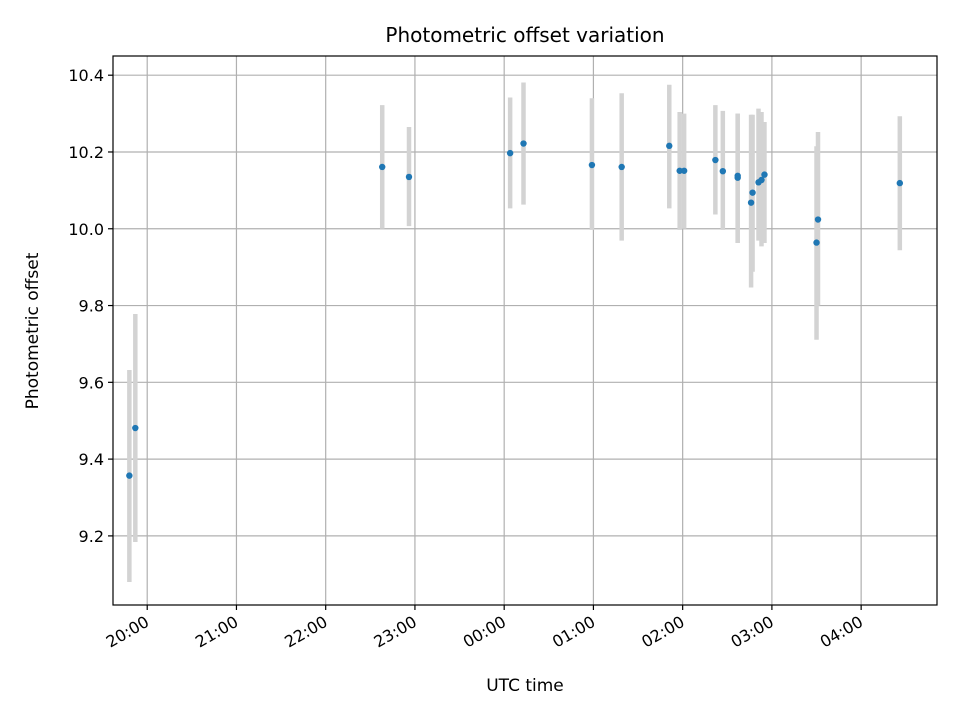 Image resolution: width=960 pixels, height=720 pixels. What do you see at coordinates (33, 330) in the screenshot?
I see `y-axis-title: Photometric offset` at bounding box center [33, 330].